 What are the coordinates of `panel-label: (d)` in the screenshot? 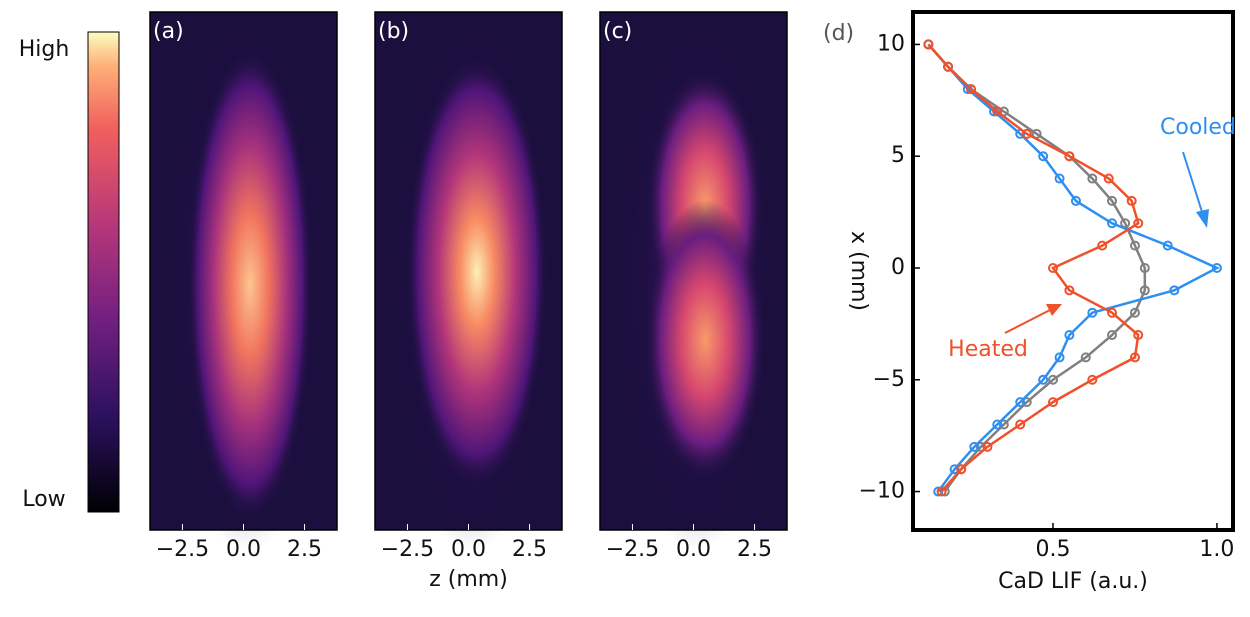 It's located at (838, 33).